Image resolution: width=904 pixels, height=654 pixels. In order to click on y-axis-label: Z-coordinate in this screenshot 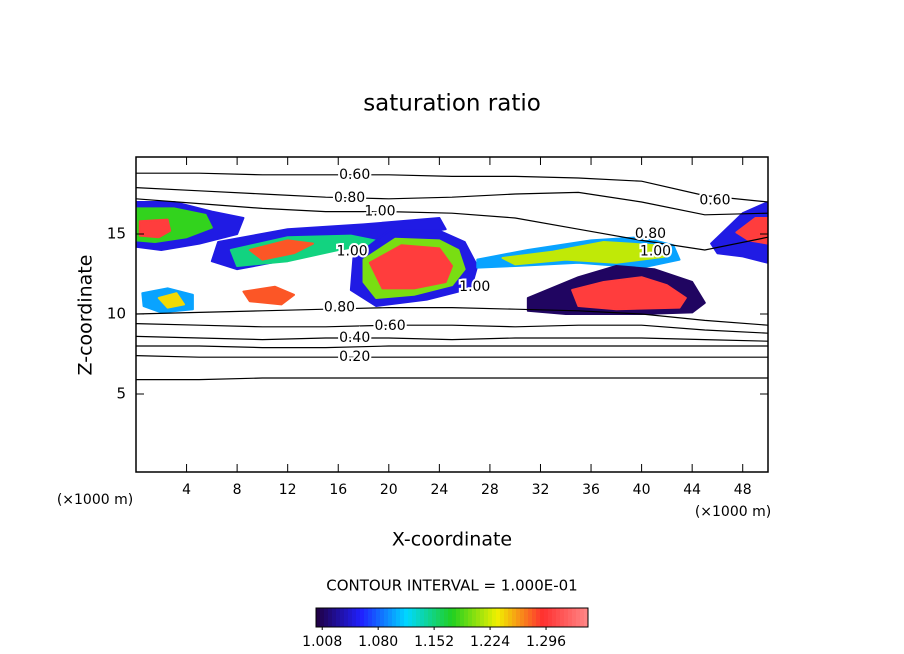, I will do `click(86, 315)`.